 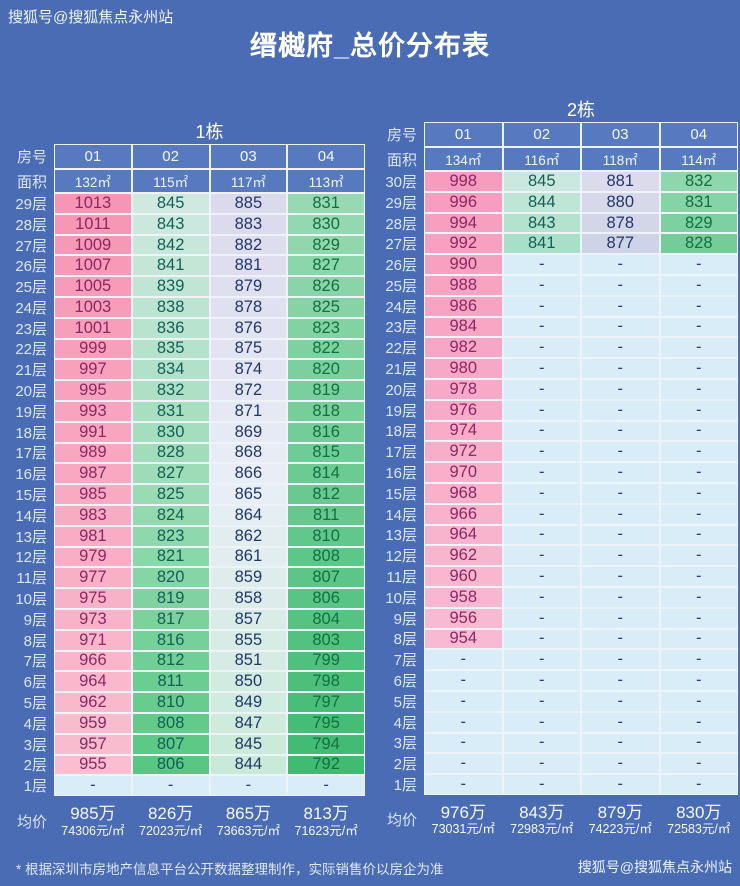 I want to click on floor-row: 4层 959 808 847 795, so click(x=186, y=723).